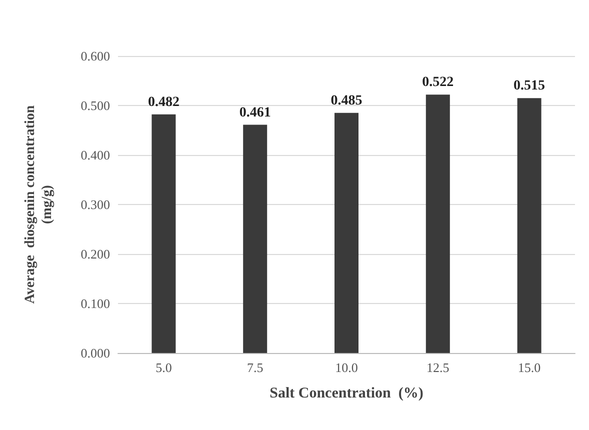 Image resolution: width=589 pixels, height=430 pixels. What do you see at coordinates (255, 112) in the screenshot?
I see `data-label: 0.461` at bounding box center [255, 112].